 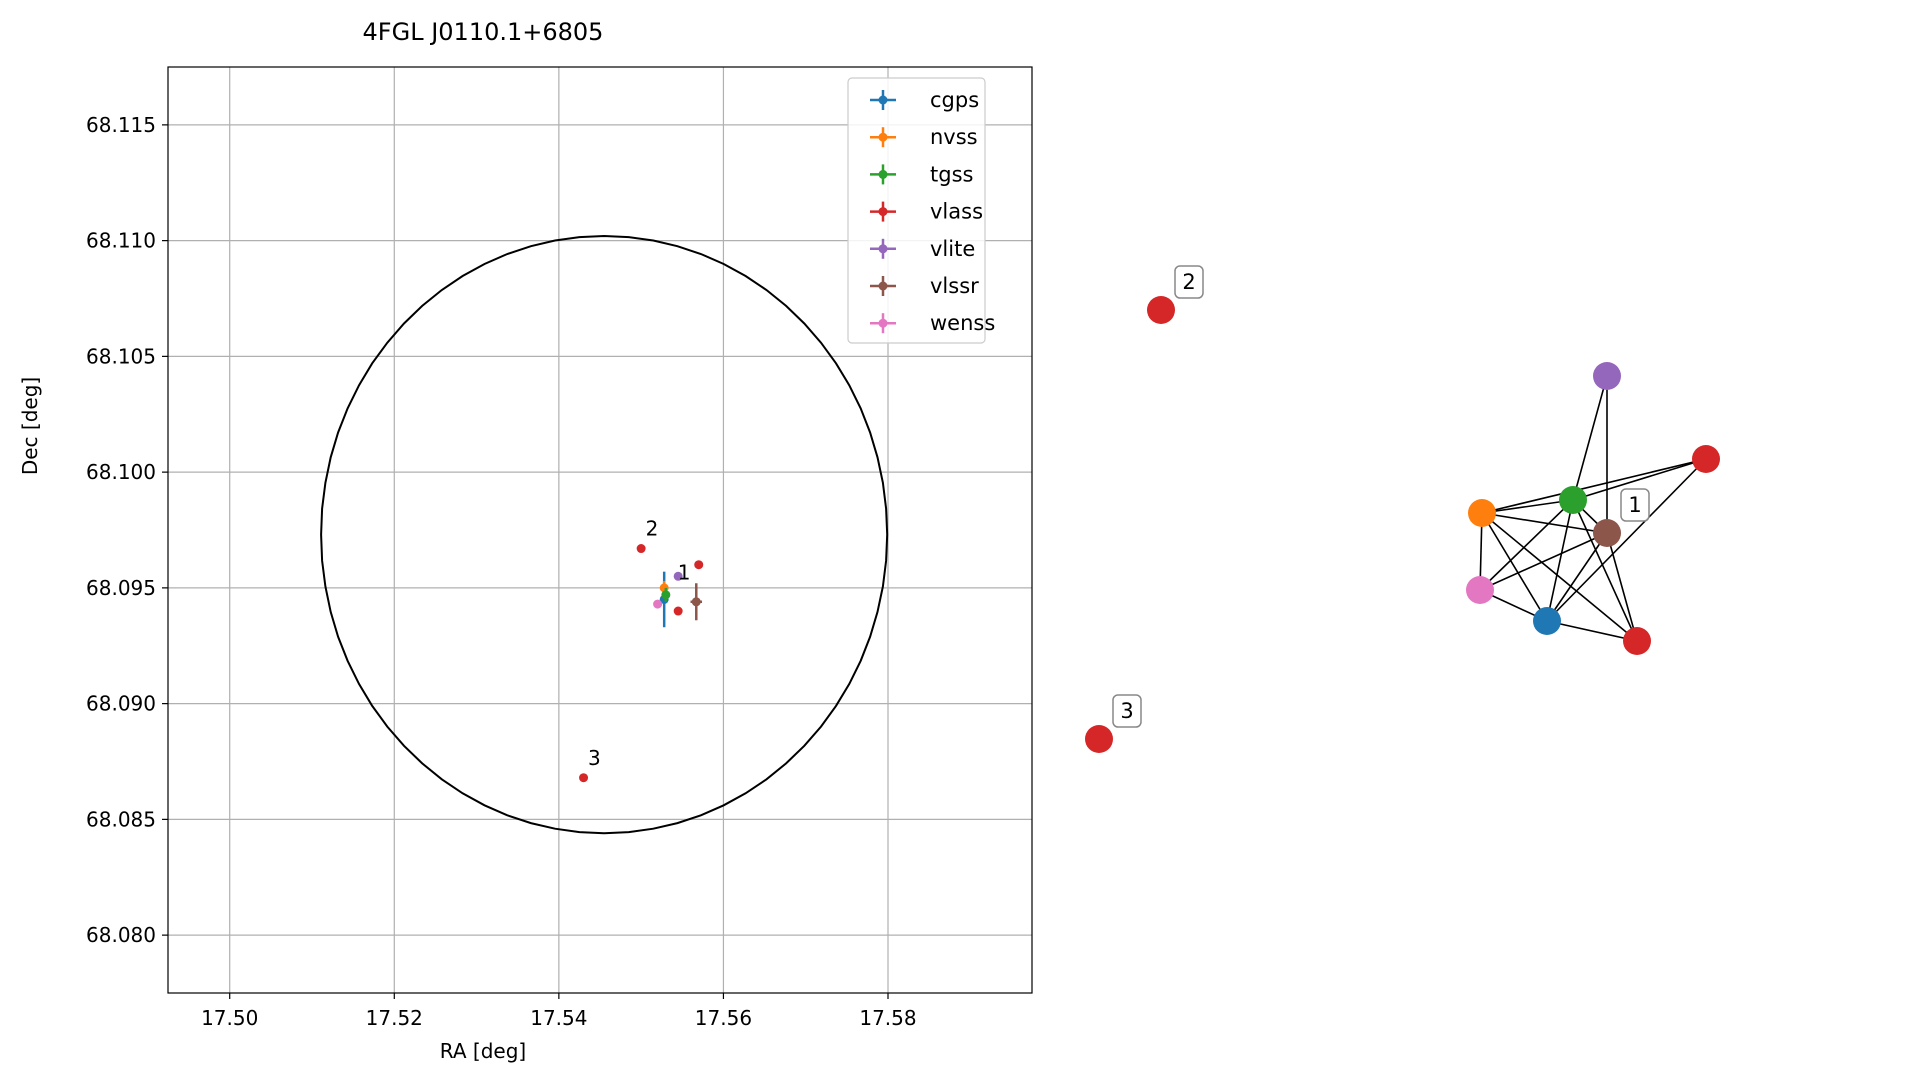 I want to click on data-points, so click(x=641, y=663).